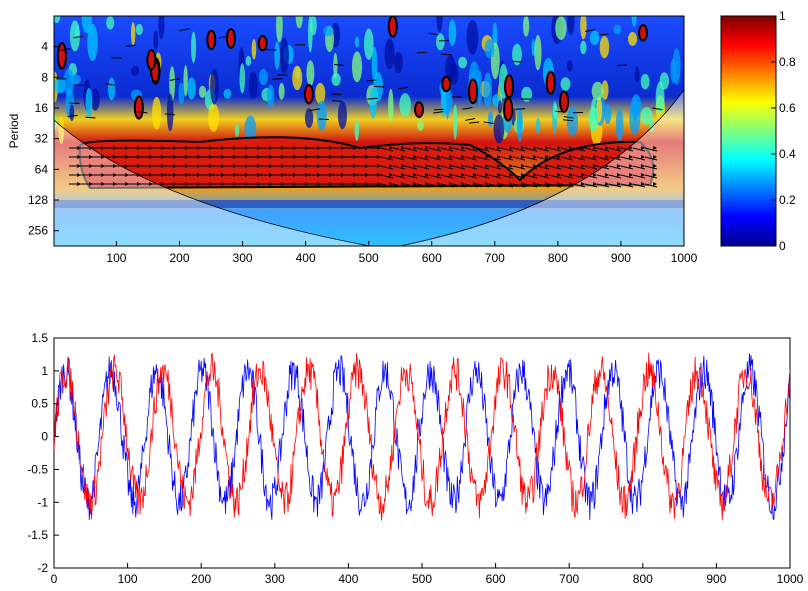  What do you see at coordinates (42, 169) in the screenshot?
I see `y-tick-label: 64` at bounding box center [42, 169].